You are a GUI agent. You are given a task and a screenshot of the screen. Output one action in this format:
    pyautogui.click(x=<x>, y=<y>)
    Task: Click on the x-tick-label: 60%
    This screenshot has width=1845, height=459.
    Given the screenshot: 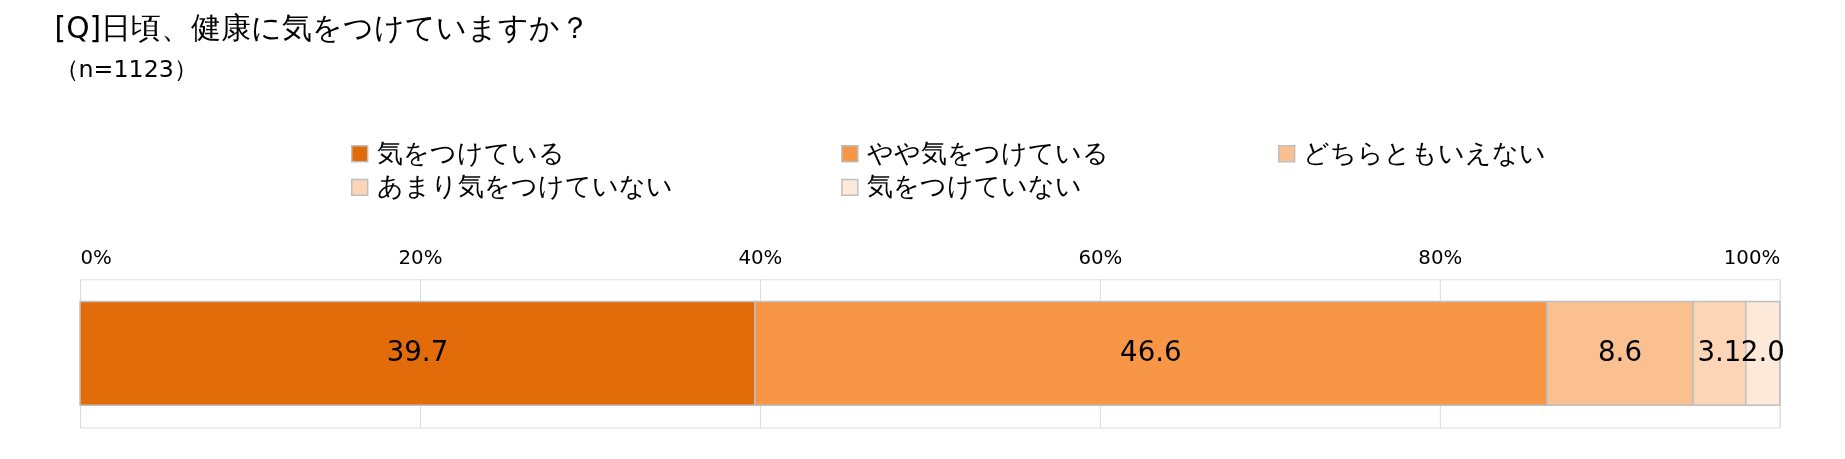 What is the action you would take?
    pyautogui.click(x=1100, y=257)
    